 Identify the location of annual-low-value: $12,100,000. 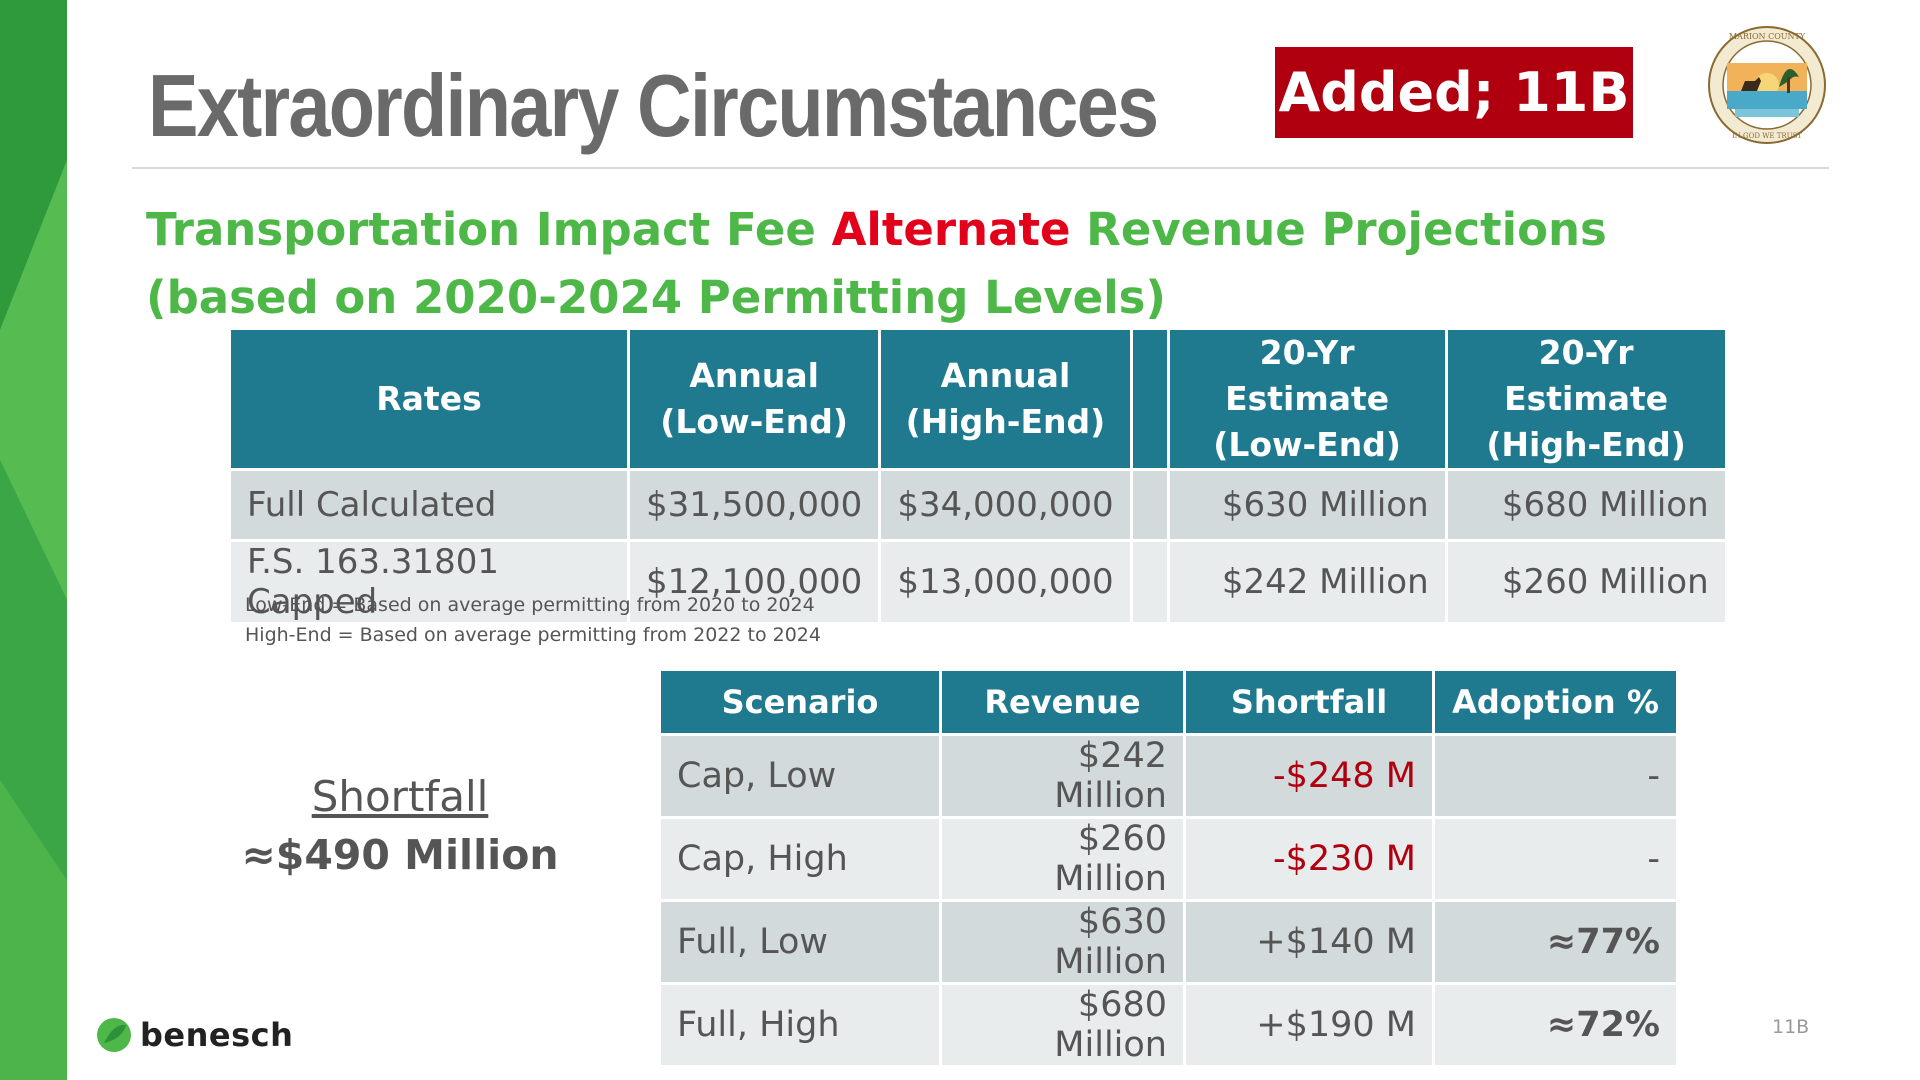
(754, 582).